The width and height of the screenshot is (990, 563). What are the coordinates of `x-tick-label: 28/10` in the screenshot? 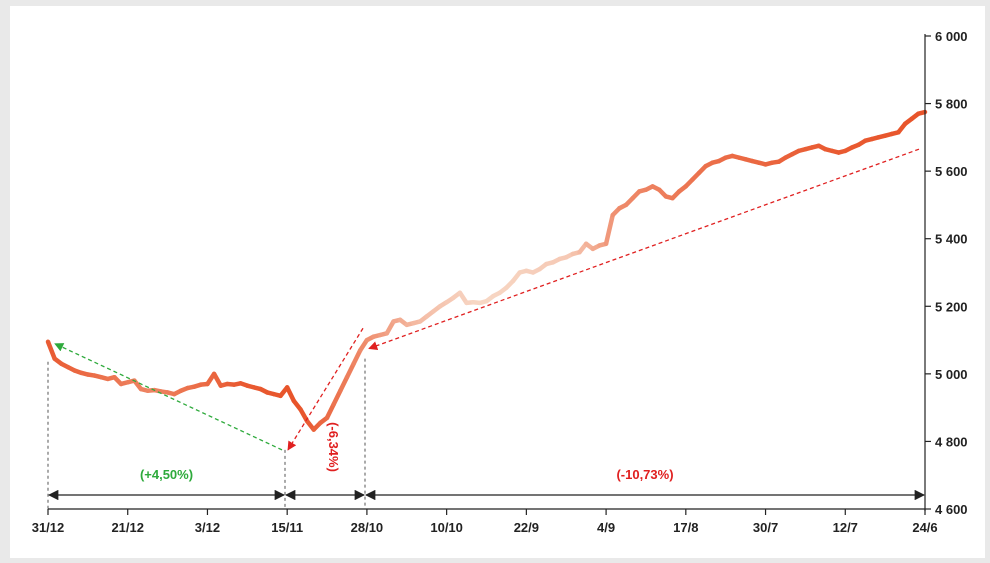 It's located at (367, 527).